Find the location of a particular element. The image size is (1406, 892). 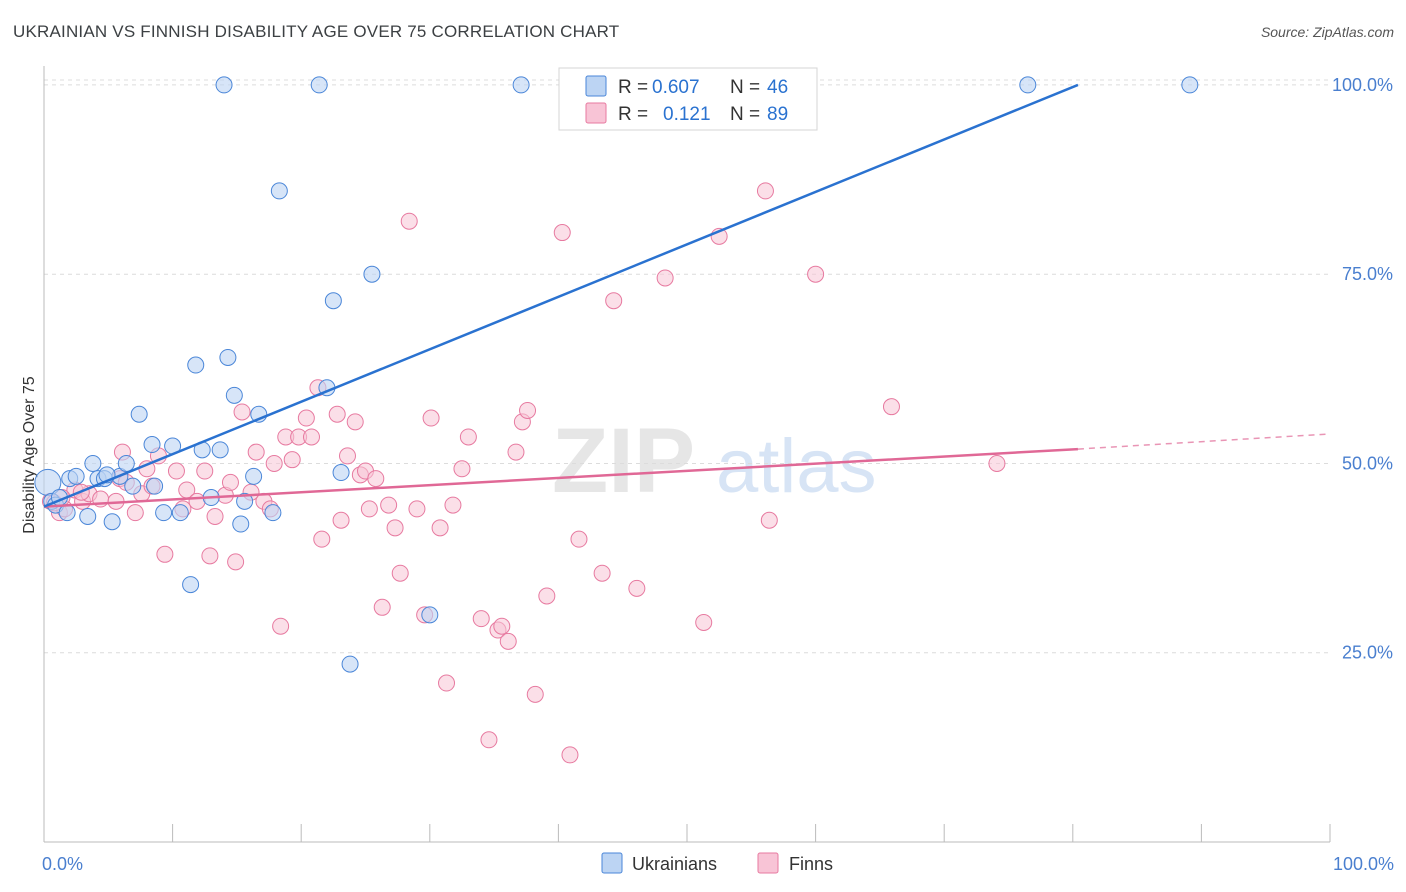

legend-r-label-finns: R = is located at coordinates (633, 114).